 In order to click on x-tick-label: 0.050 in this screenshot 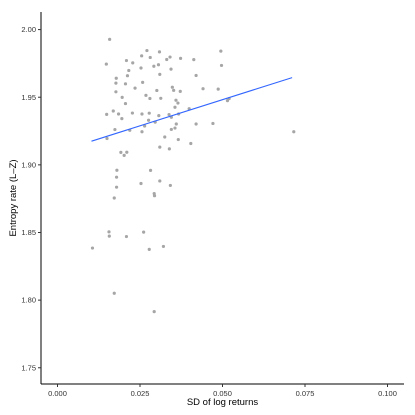, I will do `click(222, 393)`.